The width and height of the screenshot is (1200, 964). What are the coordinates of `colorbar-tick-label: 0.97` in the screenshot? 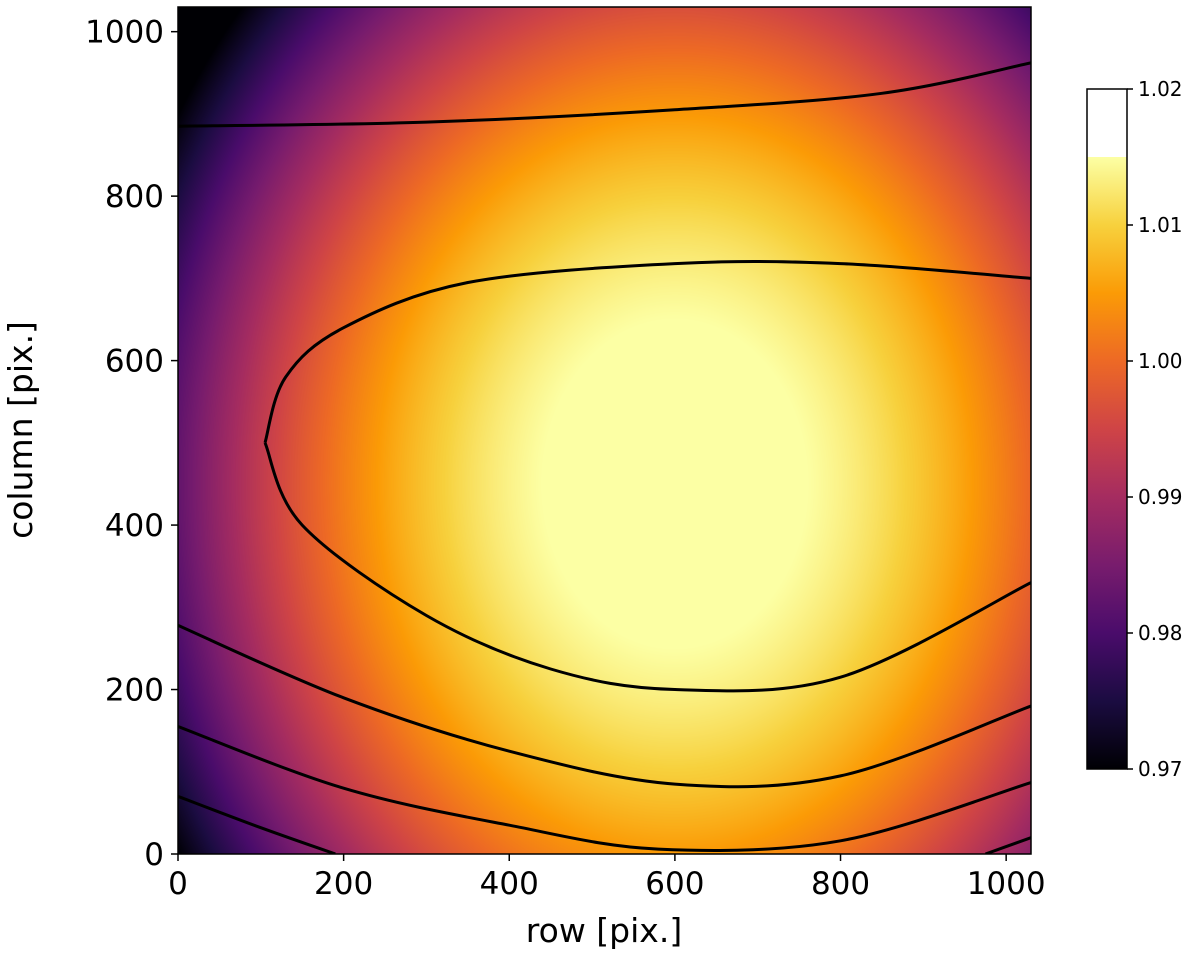 It's located at (1160, 769).